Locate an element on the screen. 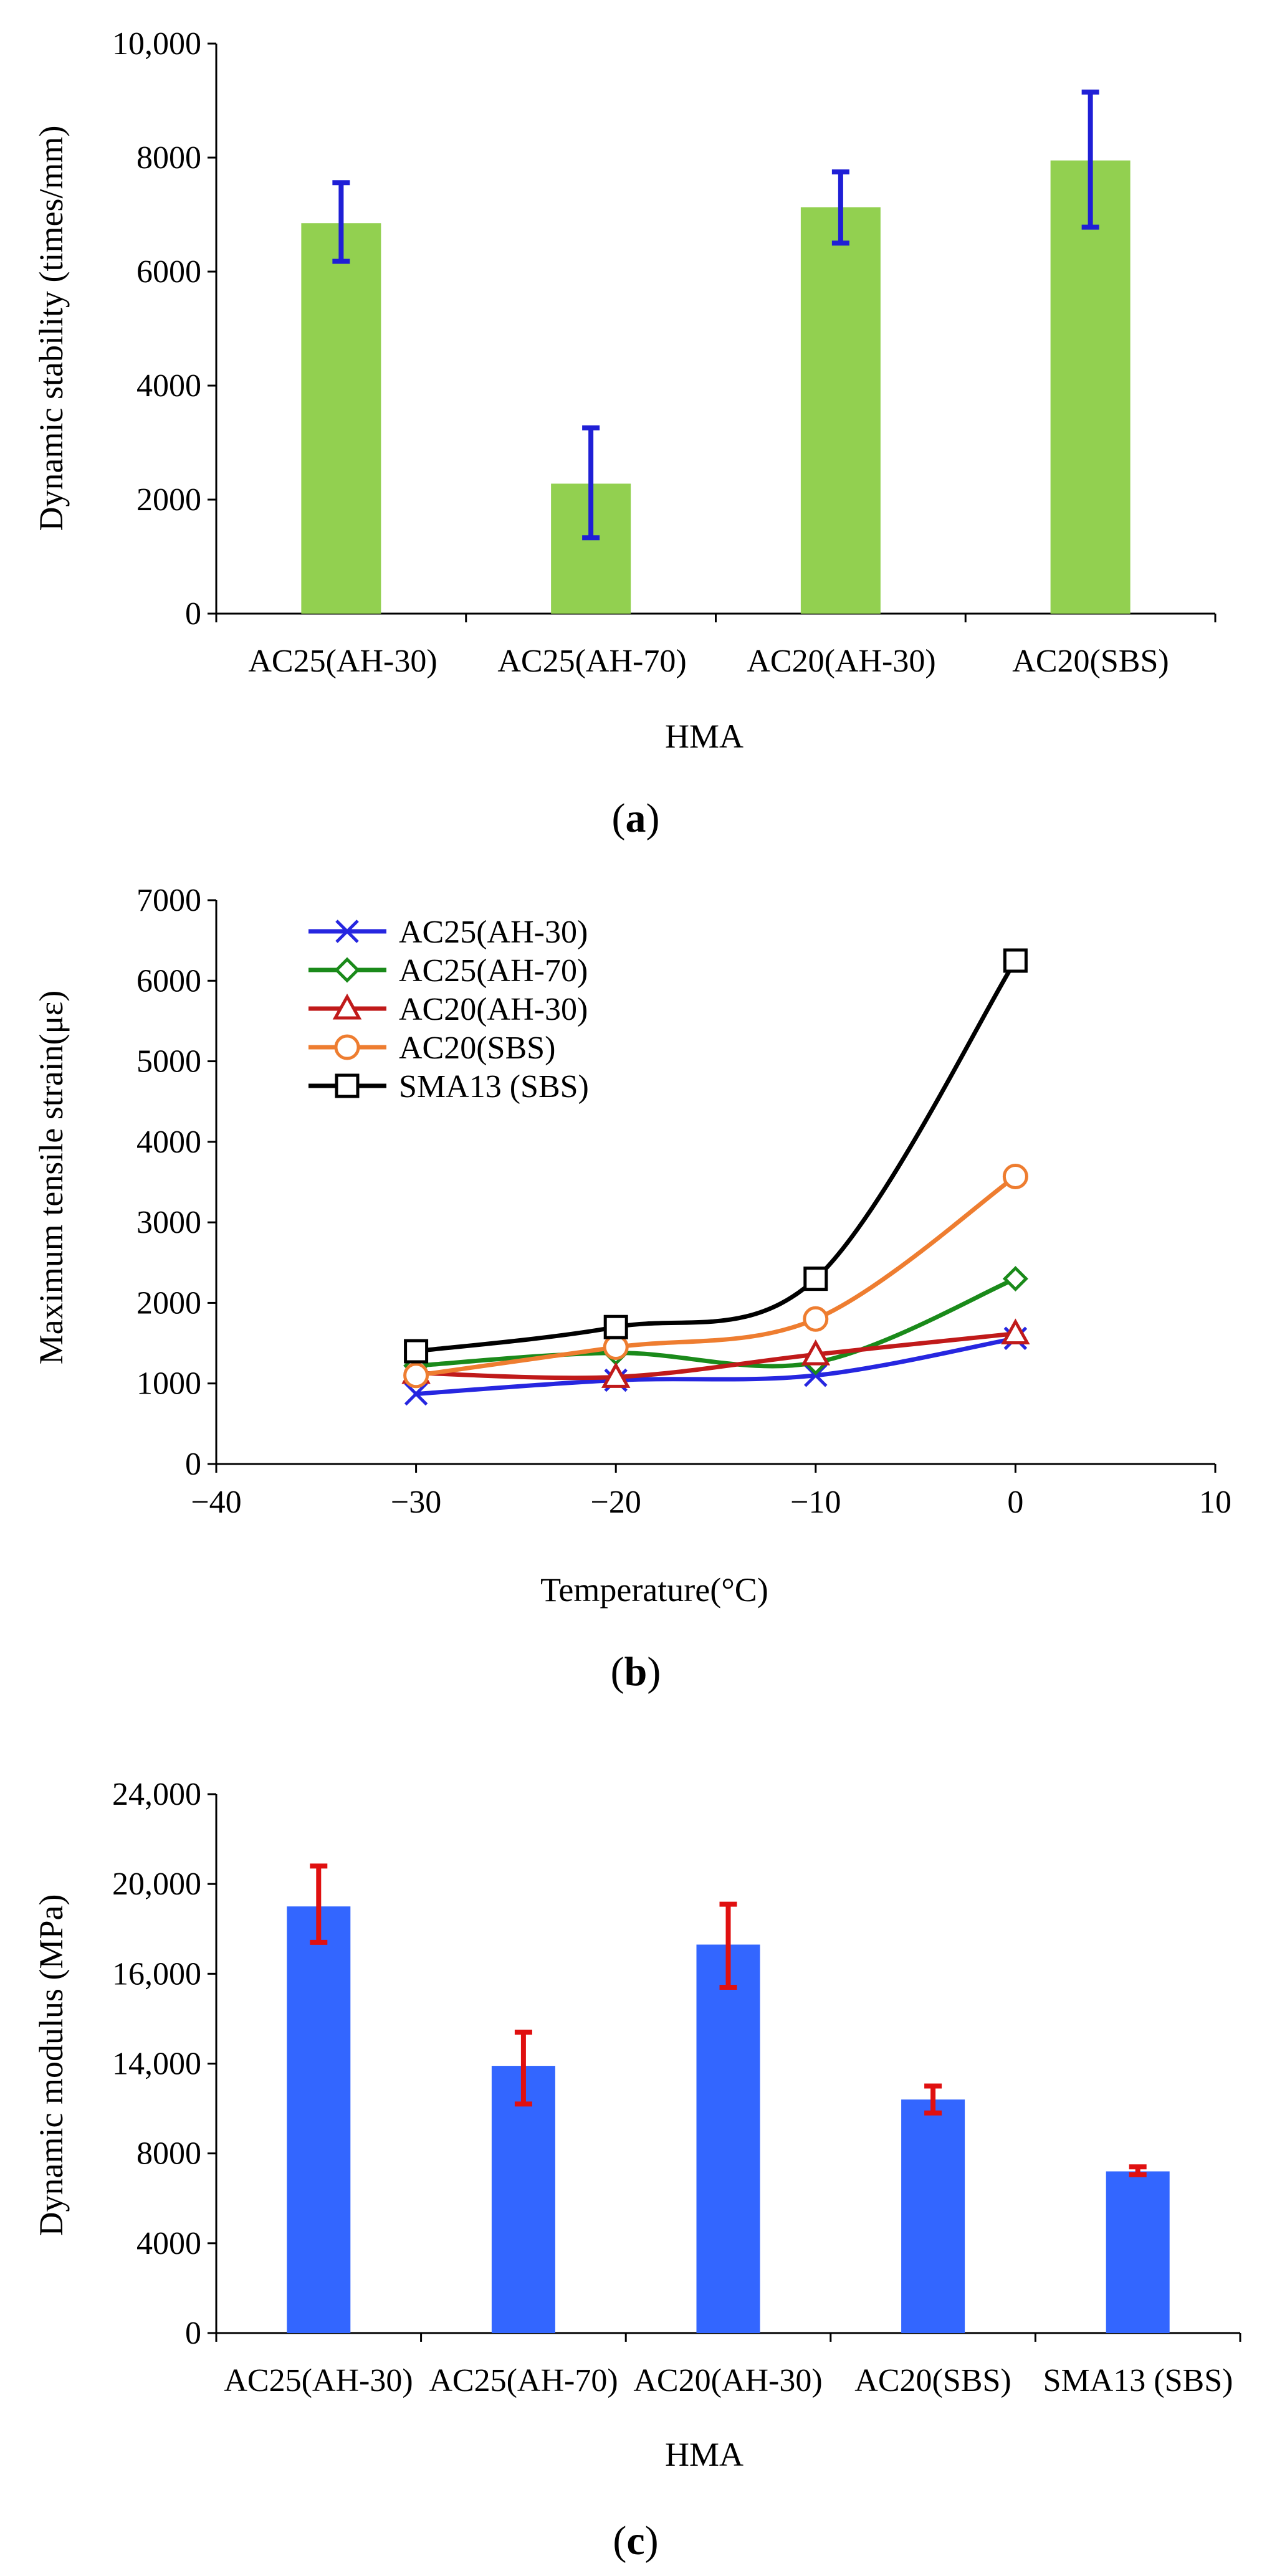 The height and width of the screenshot is (2576, 1267). chart-a-y-tick-label-1: 2000 is located at coordinates (169, 500).